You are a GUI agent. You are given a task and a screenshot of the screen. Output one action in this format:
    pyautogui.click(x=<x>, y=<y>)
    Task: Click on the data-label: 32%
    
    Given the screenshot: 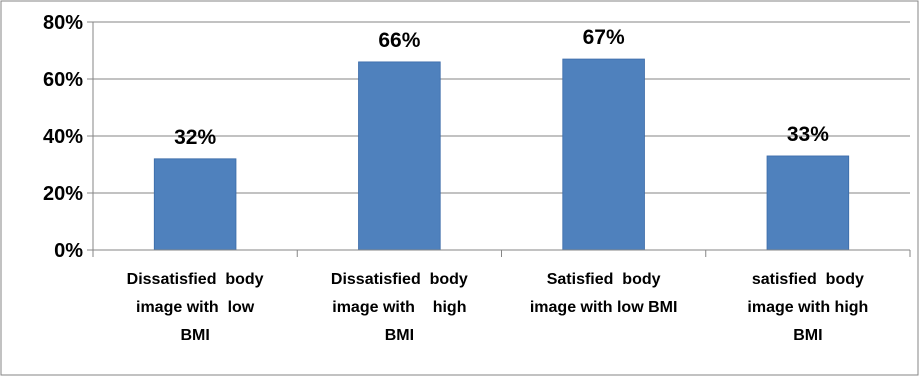 What is the action you would take?
    pyautogui.click(x=195, y=137)
    